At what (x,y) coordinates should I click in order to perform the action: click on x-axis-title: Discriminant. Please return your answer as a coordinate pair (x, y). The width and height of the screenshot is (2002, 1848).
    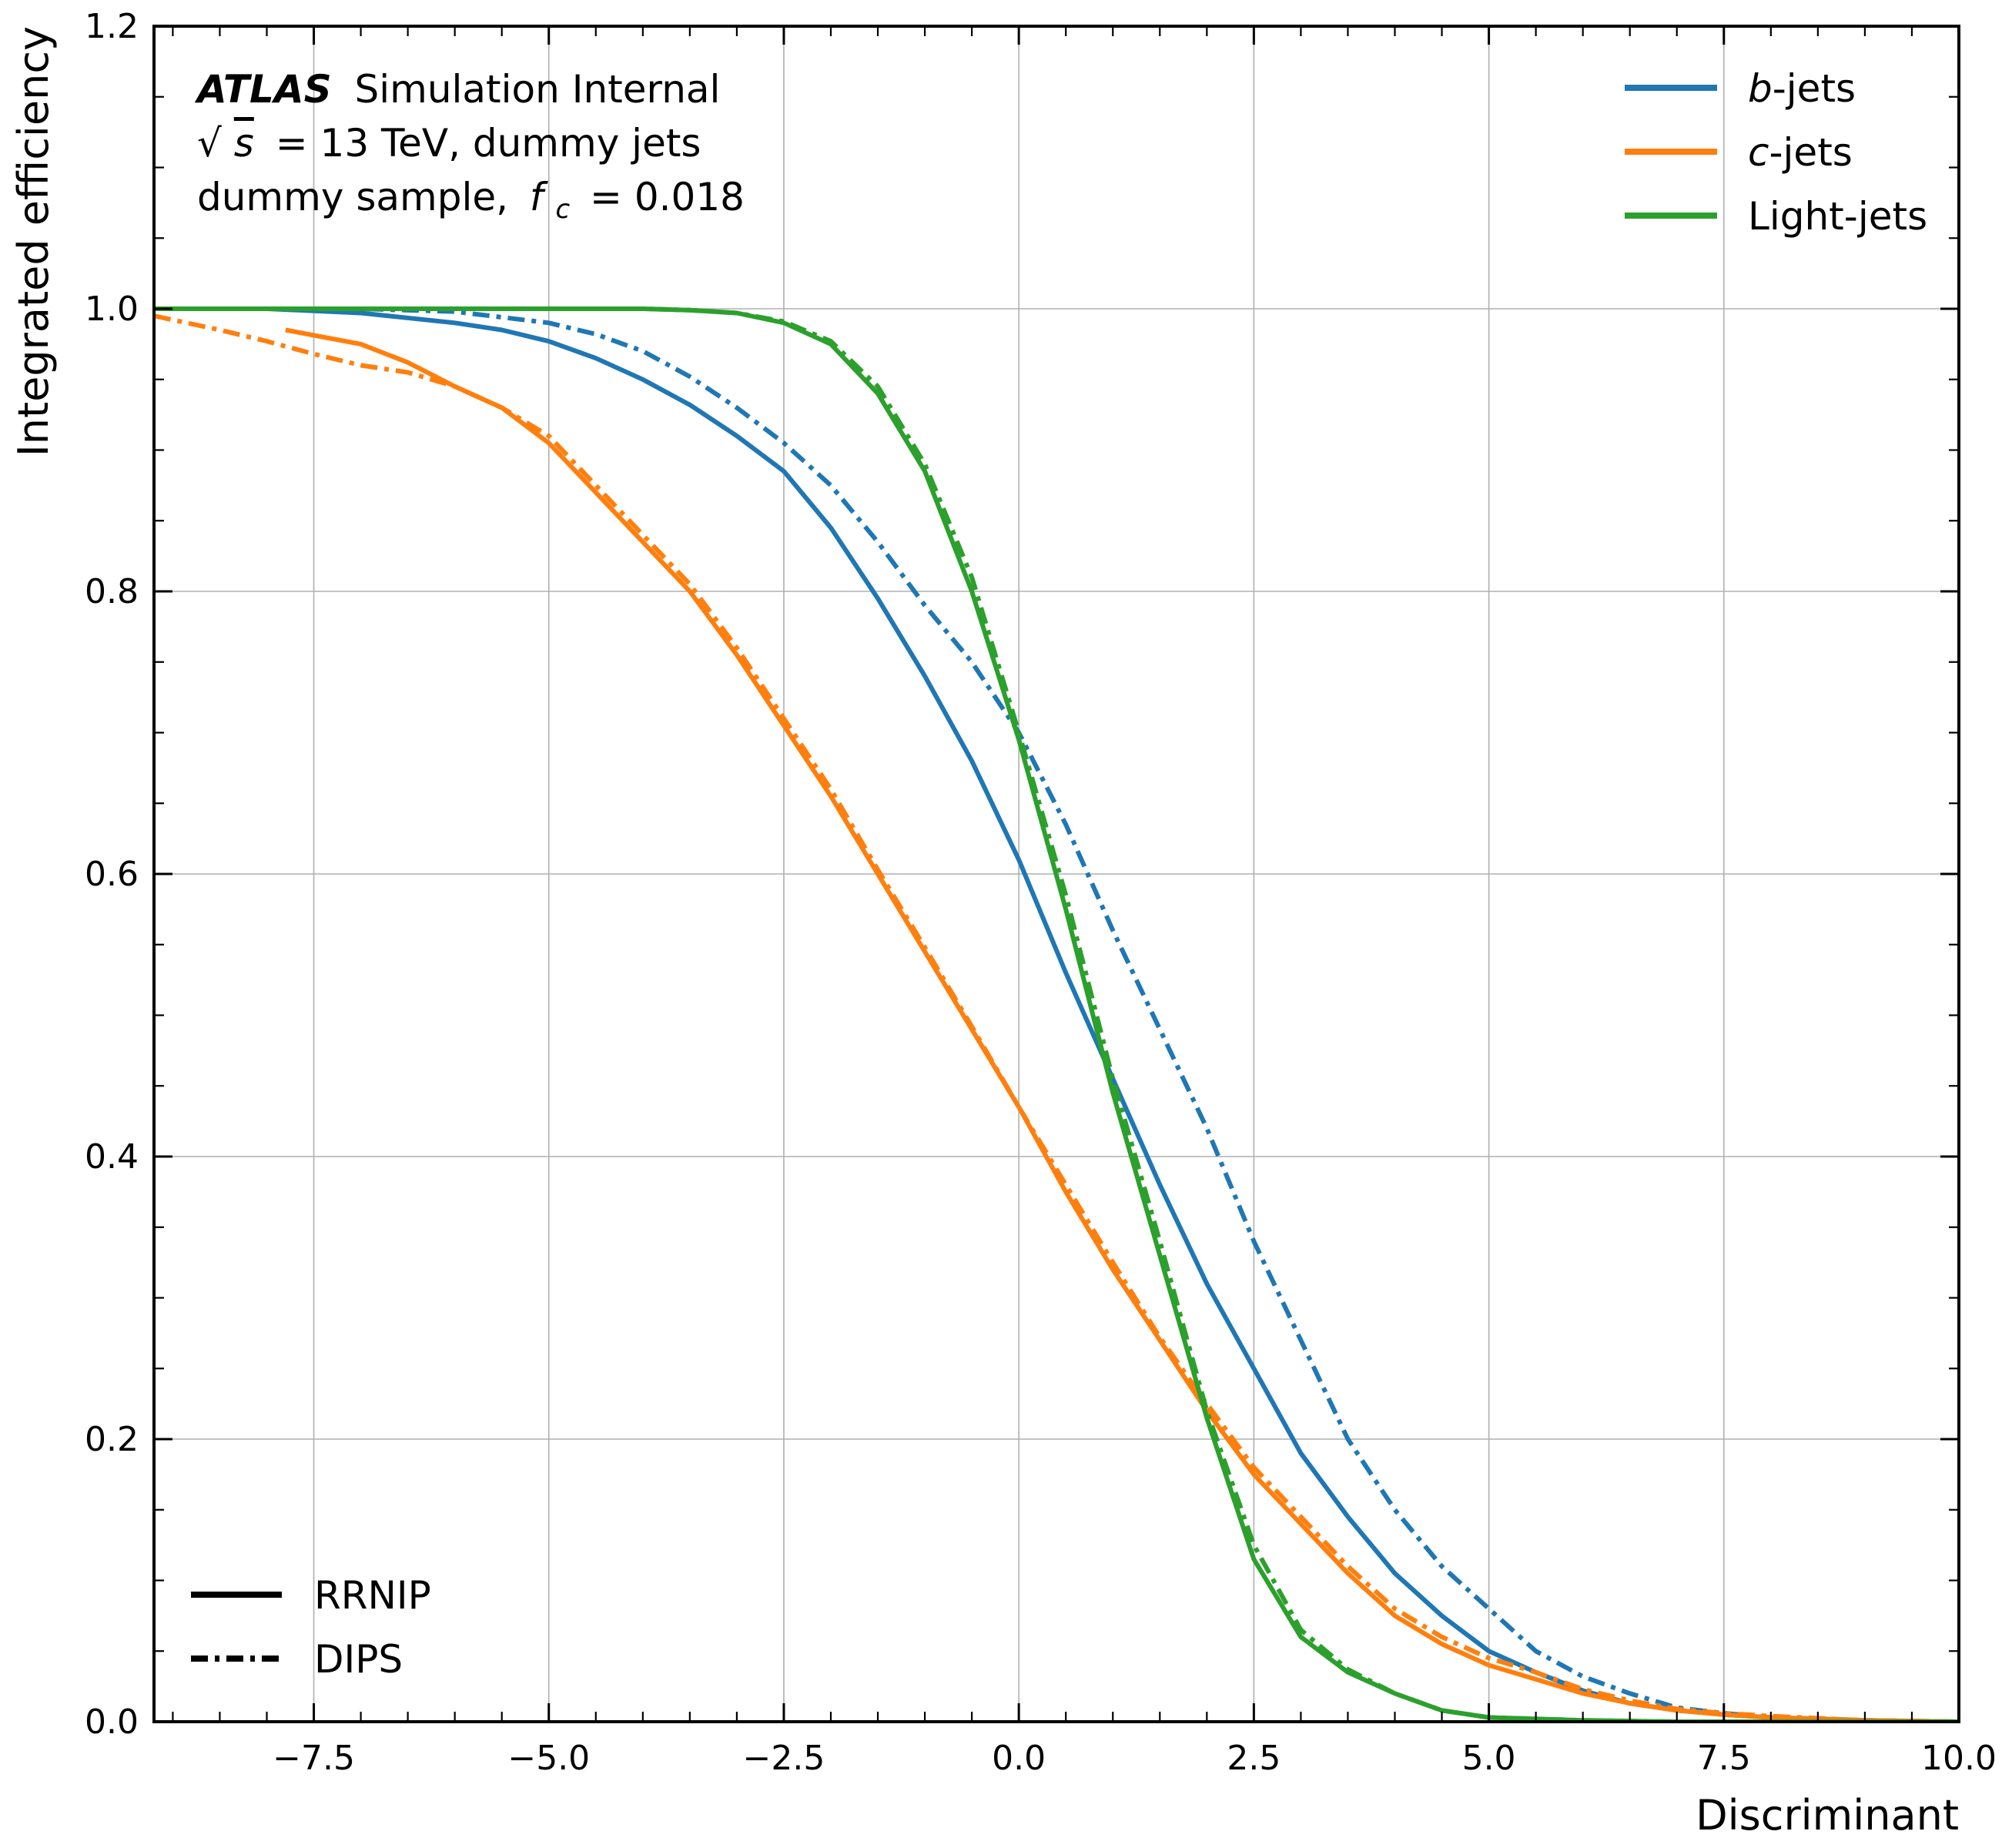
    Looking at the image, I should click on (1827, 1815).